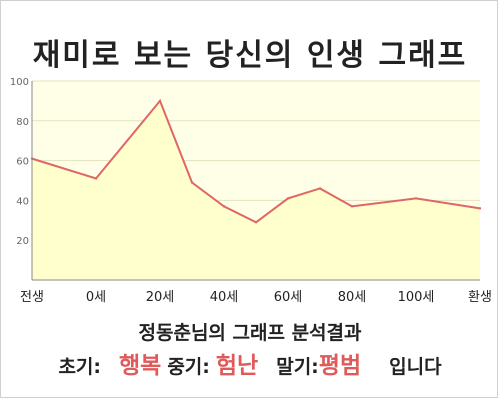 This screenshot has height=400, width=500. Describe the element at coordinates (96, 297) in the screenshot. I see `x-tick-label-1: 0세` at that location.